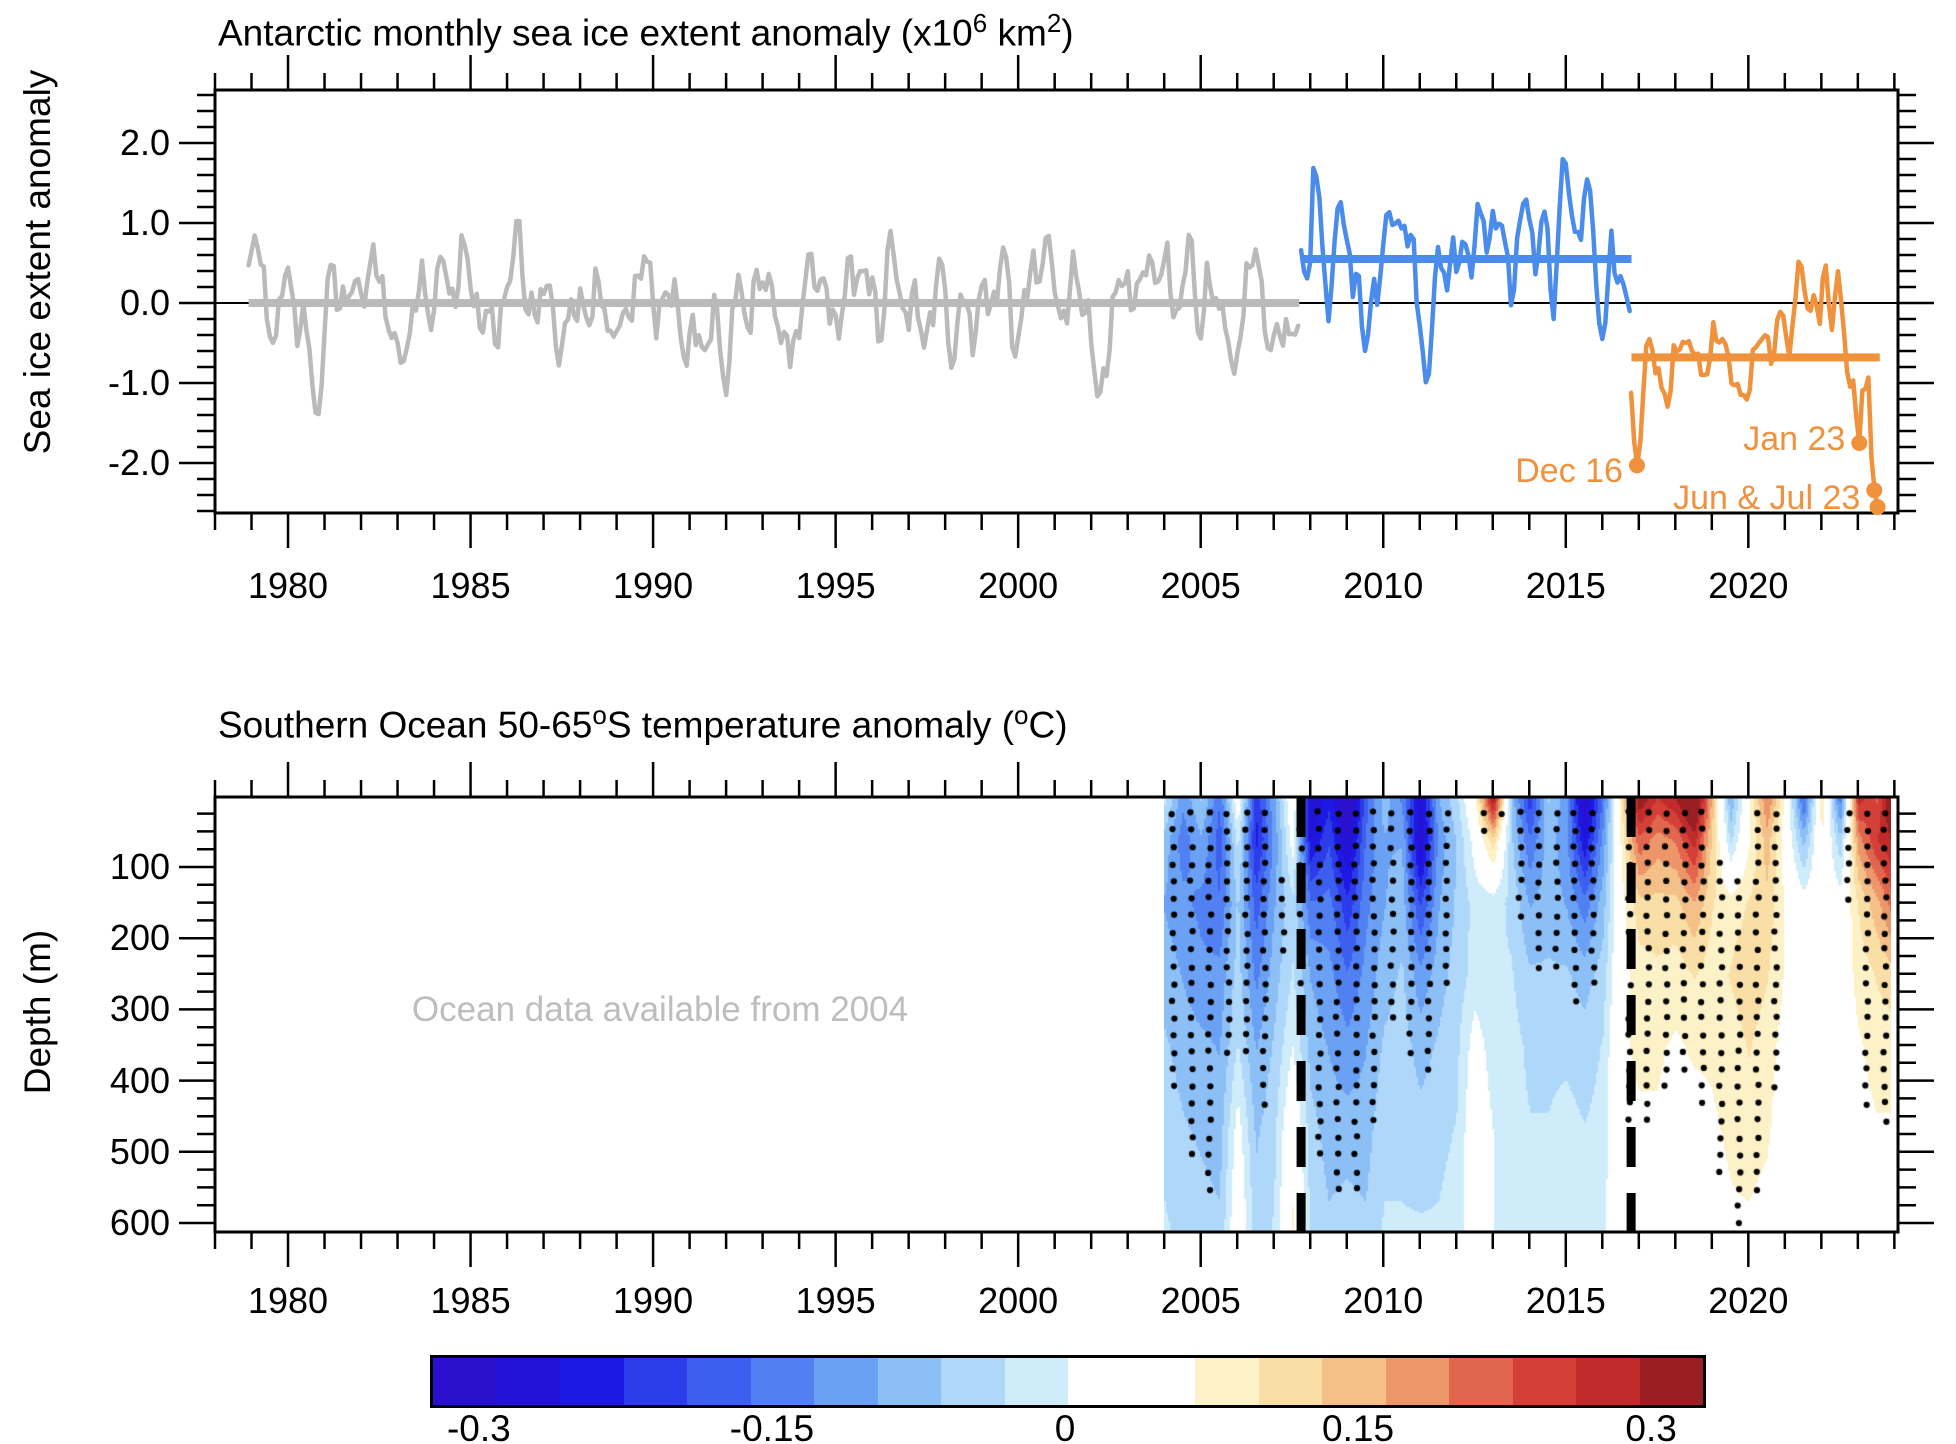  Describe the element at coordinates (1651, 1426) in the screenshot. I see `colorbar-tick-label: 0.3` at that location.